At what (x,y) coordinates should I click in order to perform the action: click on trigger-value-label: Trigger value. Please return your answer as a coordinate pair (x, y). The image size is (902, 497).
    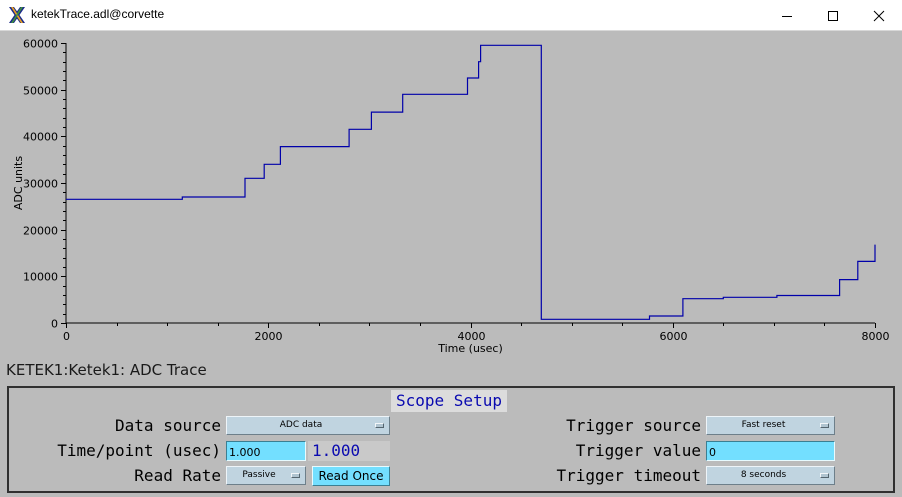
    Looking at the image, I should click on (638, 450).